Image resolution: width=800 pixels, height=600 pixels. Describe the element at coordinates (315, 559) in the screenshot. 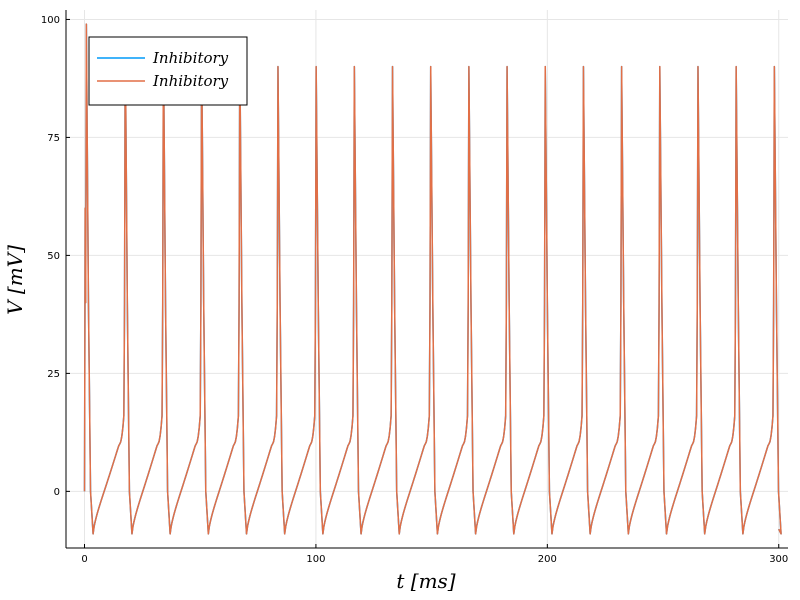

I see `x-tick-label: 100` at that location.